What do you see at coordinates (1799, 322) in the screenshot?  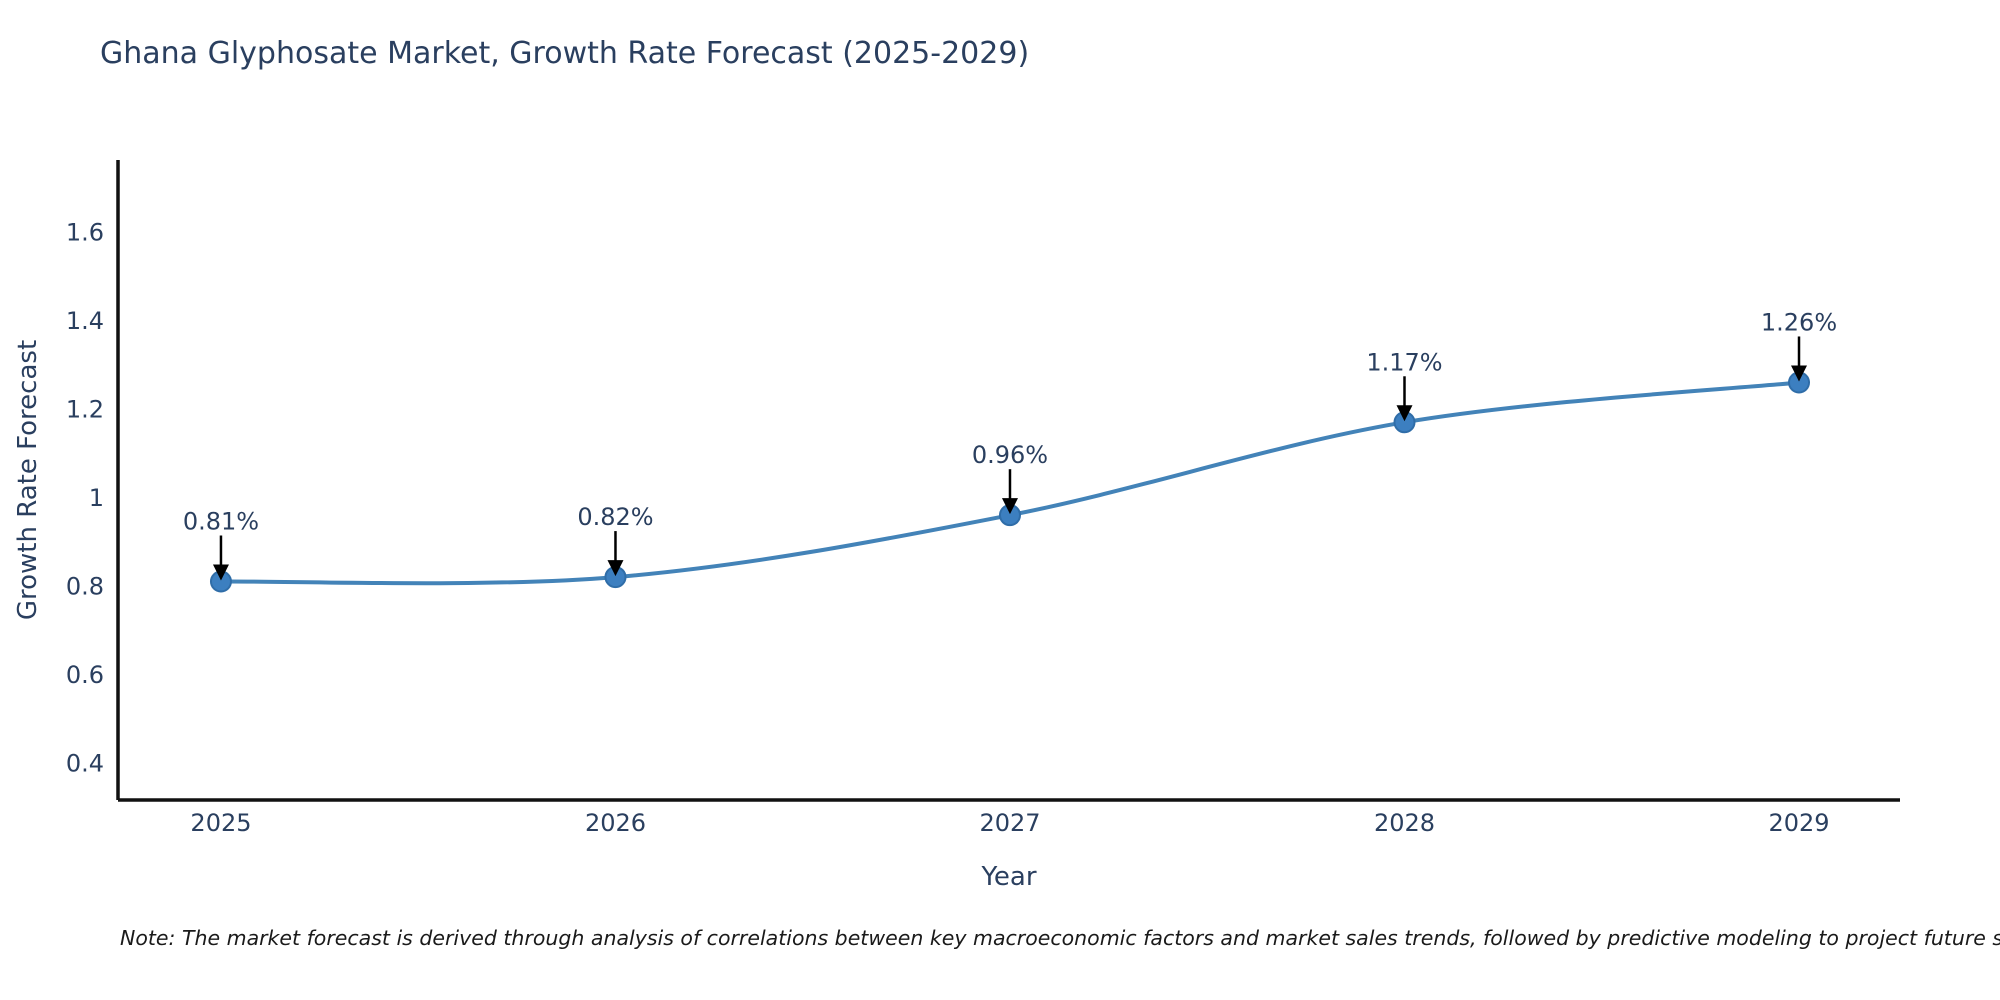 I see `point-value-label: 1.26%` at bounding box center [1799, 322].